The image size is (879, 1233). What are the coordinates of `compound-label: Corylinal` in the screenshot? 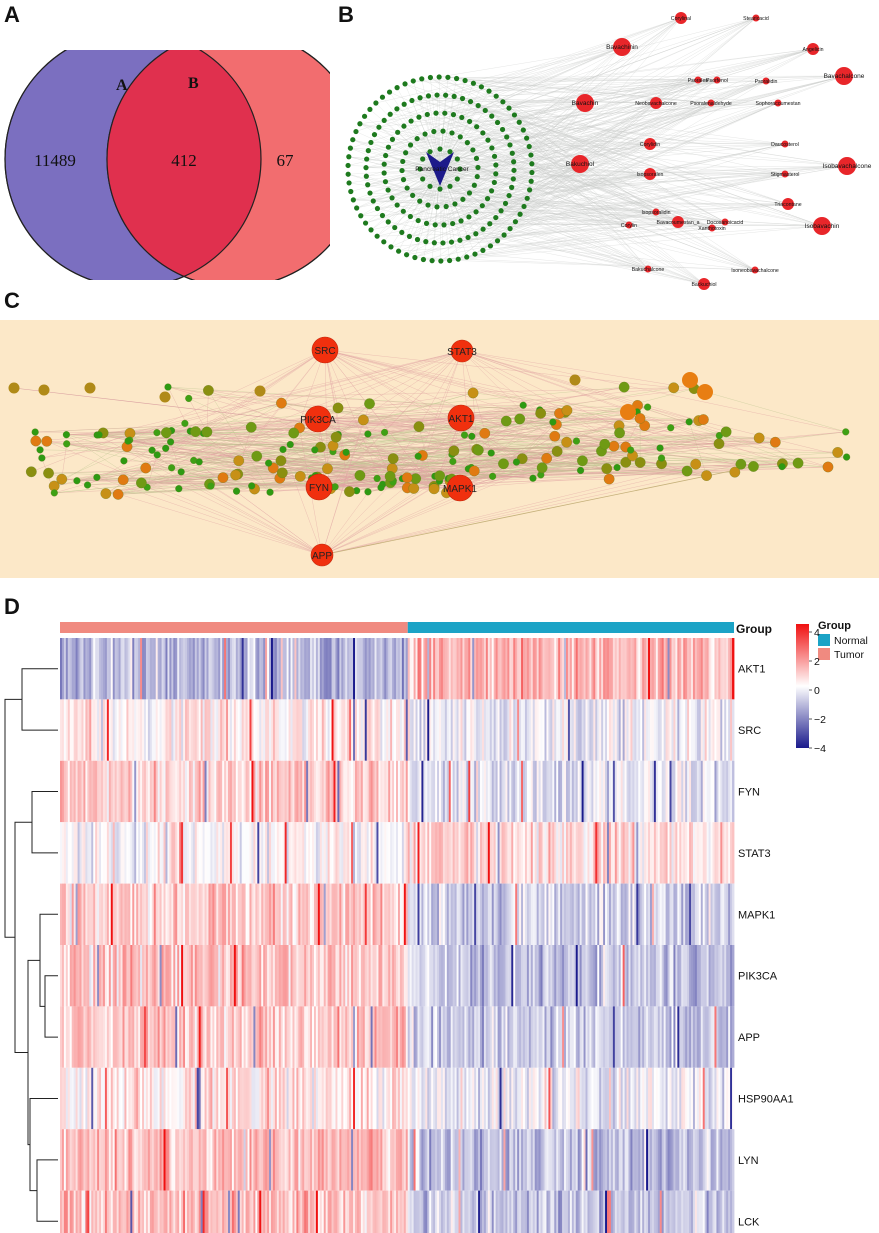 It's located at (681, 19).